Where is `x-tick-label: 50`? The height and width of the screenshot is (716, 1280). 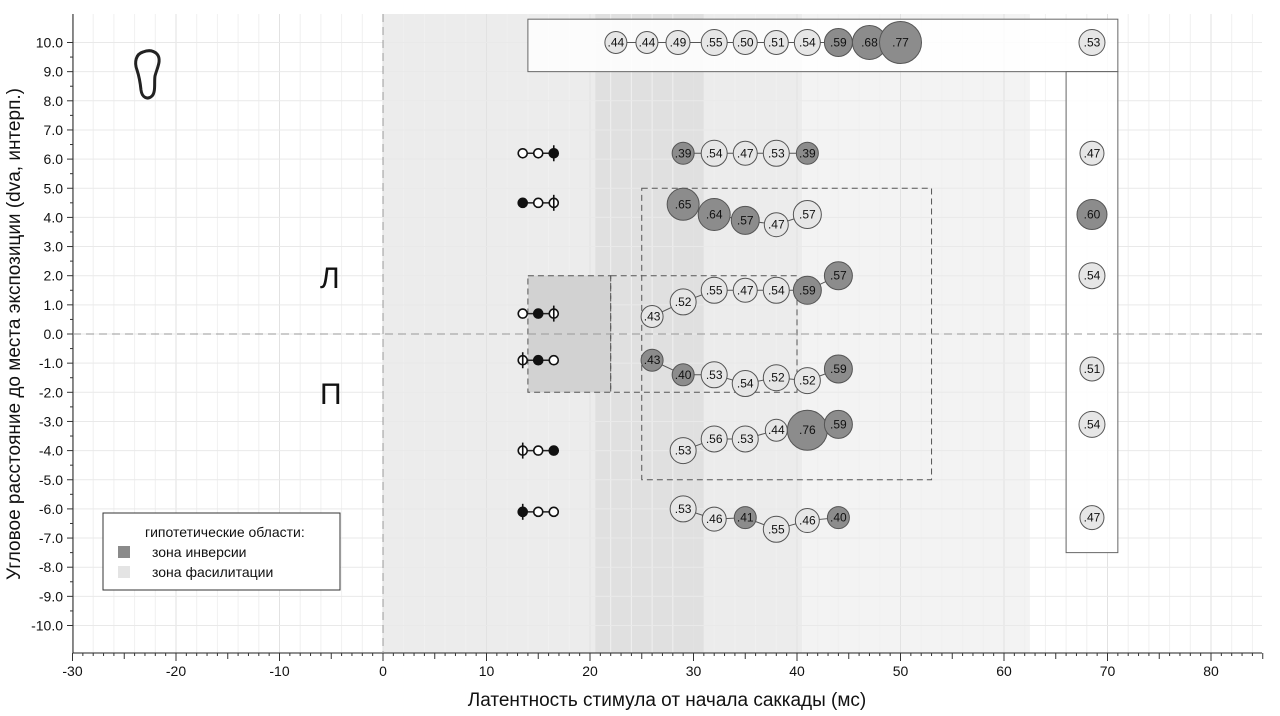
x-tick-label: 50 is located at coordinates (901, 671).